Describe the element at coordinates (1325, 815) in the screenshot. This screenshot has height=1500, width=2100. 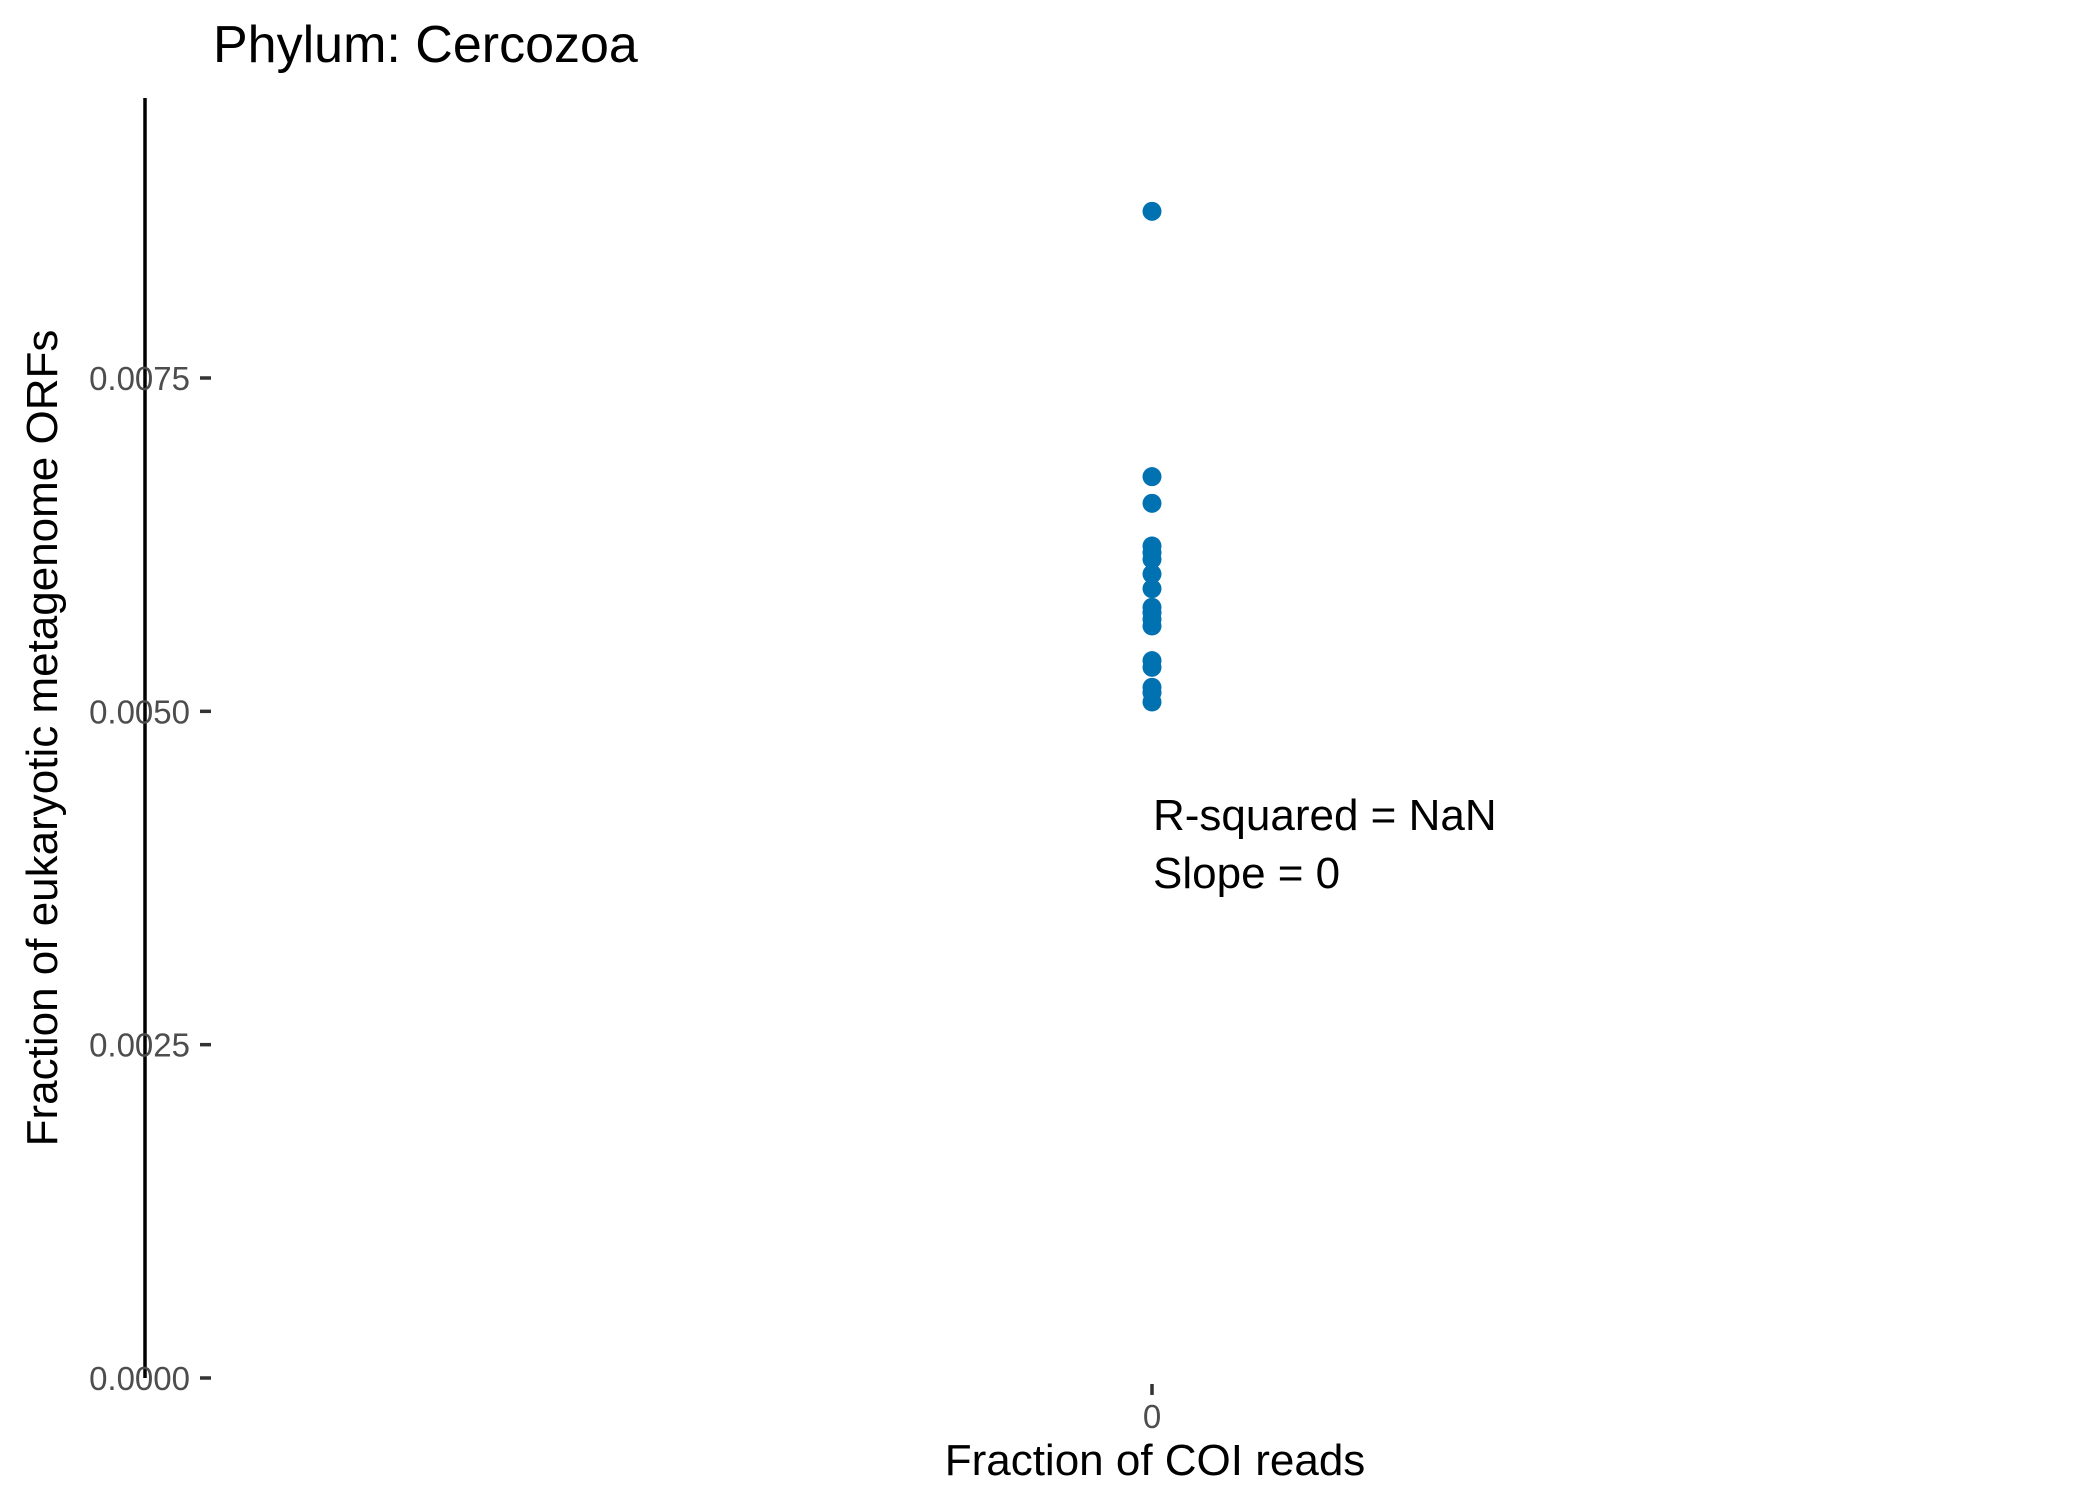
I see `r-squared-annotation: R-squared = NaN` at that location.